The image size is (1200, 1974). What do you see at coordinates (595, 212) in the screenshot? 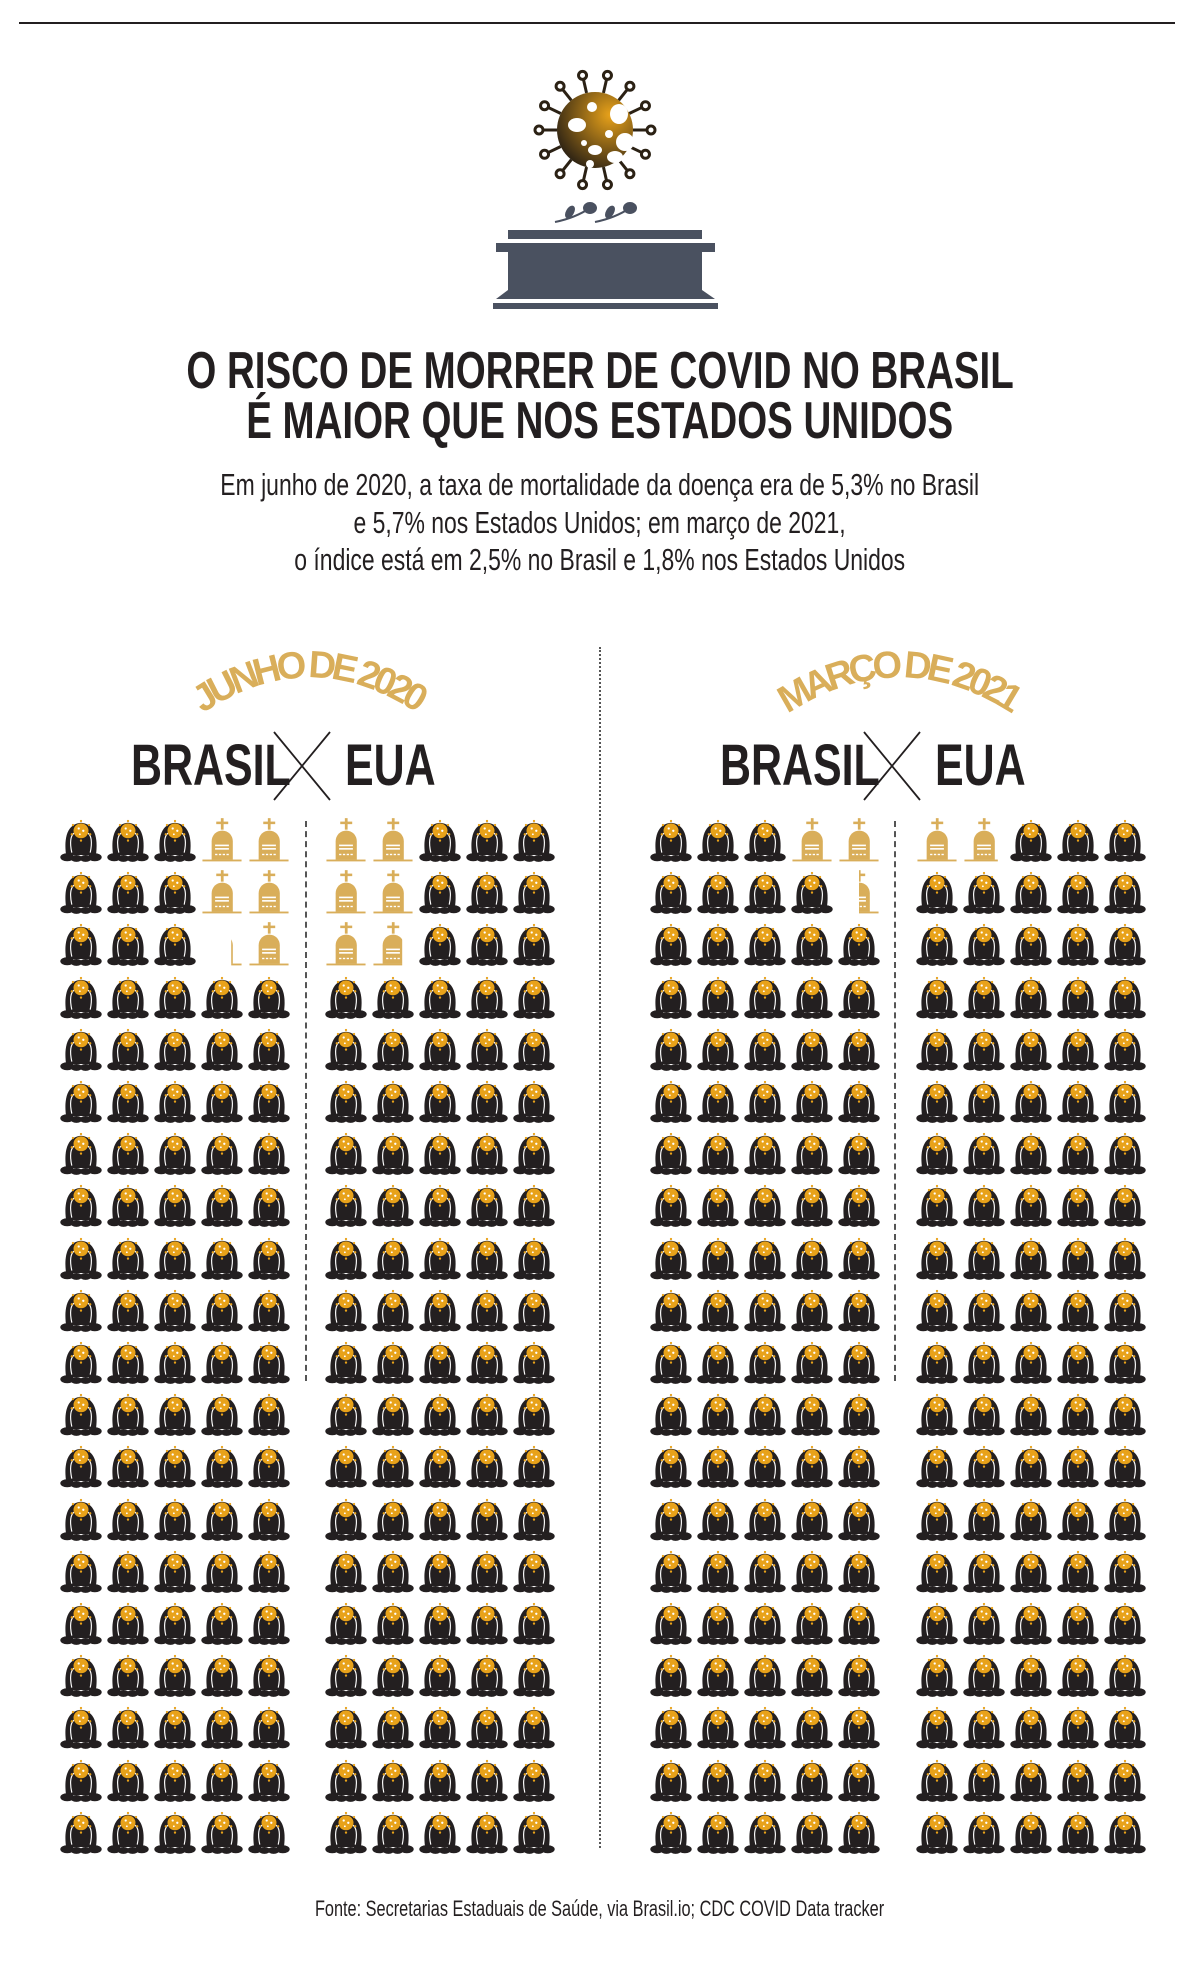
I see `flowers-icon` at bounding box center [595, 212].